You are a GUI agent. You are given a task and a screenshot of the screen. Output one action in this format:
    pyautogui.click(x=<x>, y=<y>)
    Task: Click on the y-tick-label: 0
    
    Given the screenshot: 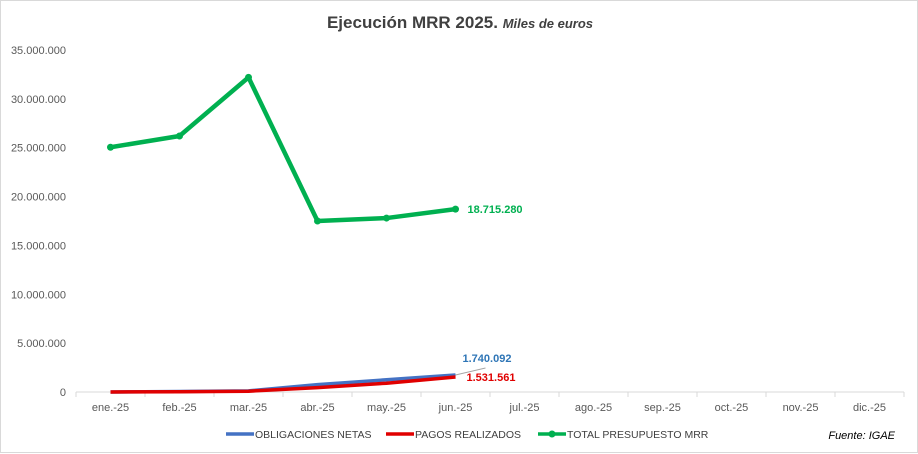 What is the action you would take?
    pyautogui.click(x=63, y=393)
    